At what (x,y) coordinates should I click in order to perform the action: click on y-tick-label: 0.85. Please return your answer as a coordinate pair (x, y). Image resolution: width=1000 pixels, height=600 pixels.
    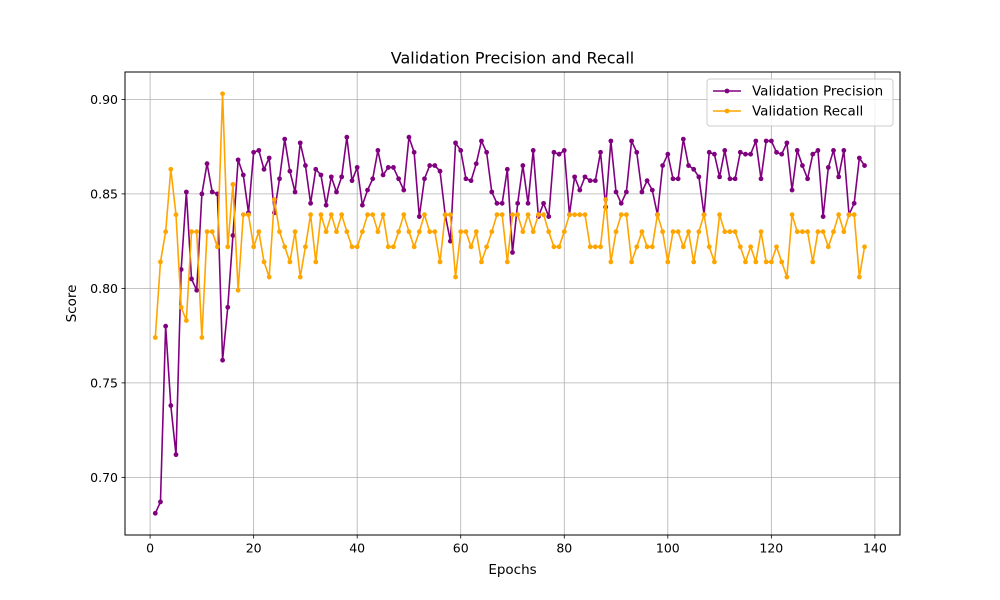
    Looking at the image, I should click on (104, 193).